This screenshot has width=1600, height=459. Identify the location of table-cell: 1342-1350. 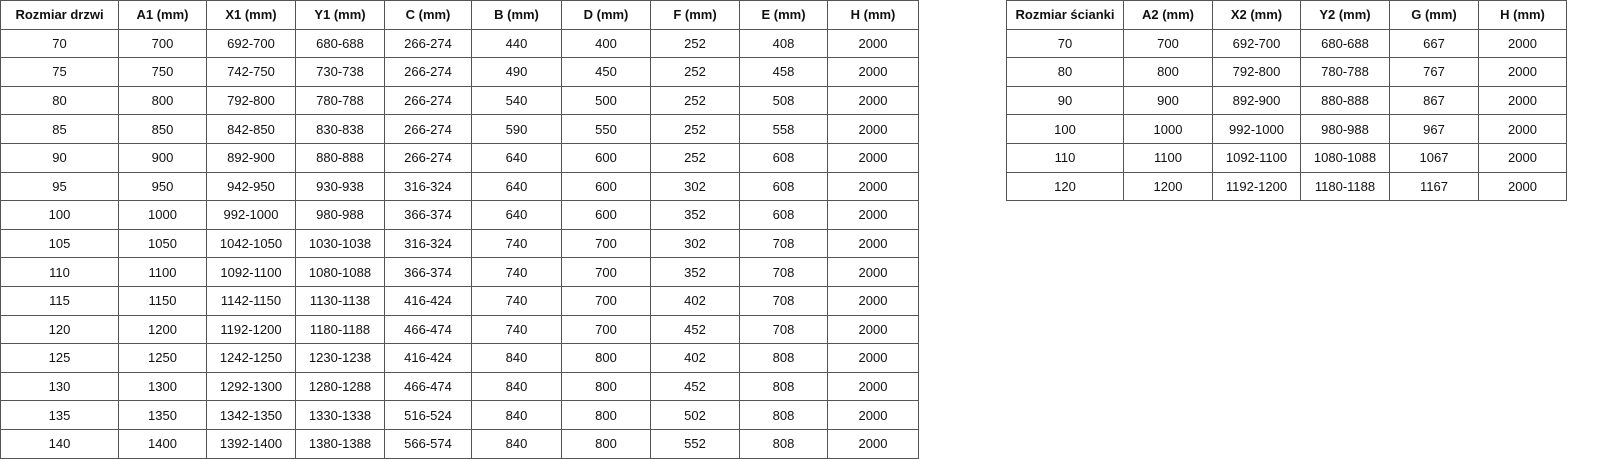
(251, 415).